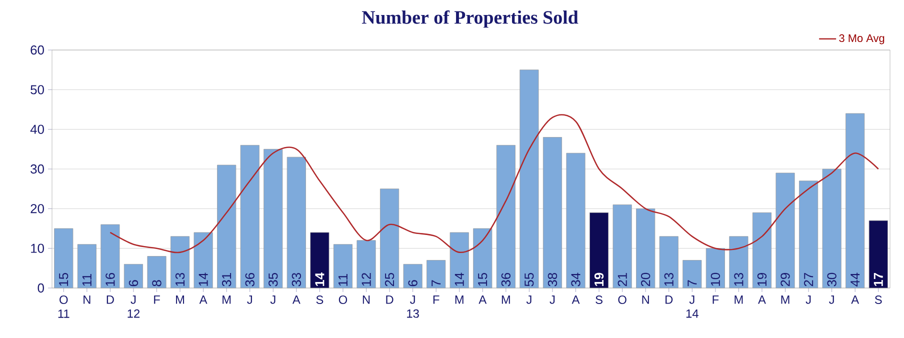 This screenshot has width=904, height=338. Describe the element at coordinates (64, 307) in the screenshot. I see `x-tick-label: O 11` at that location.